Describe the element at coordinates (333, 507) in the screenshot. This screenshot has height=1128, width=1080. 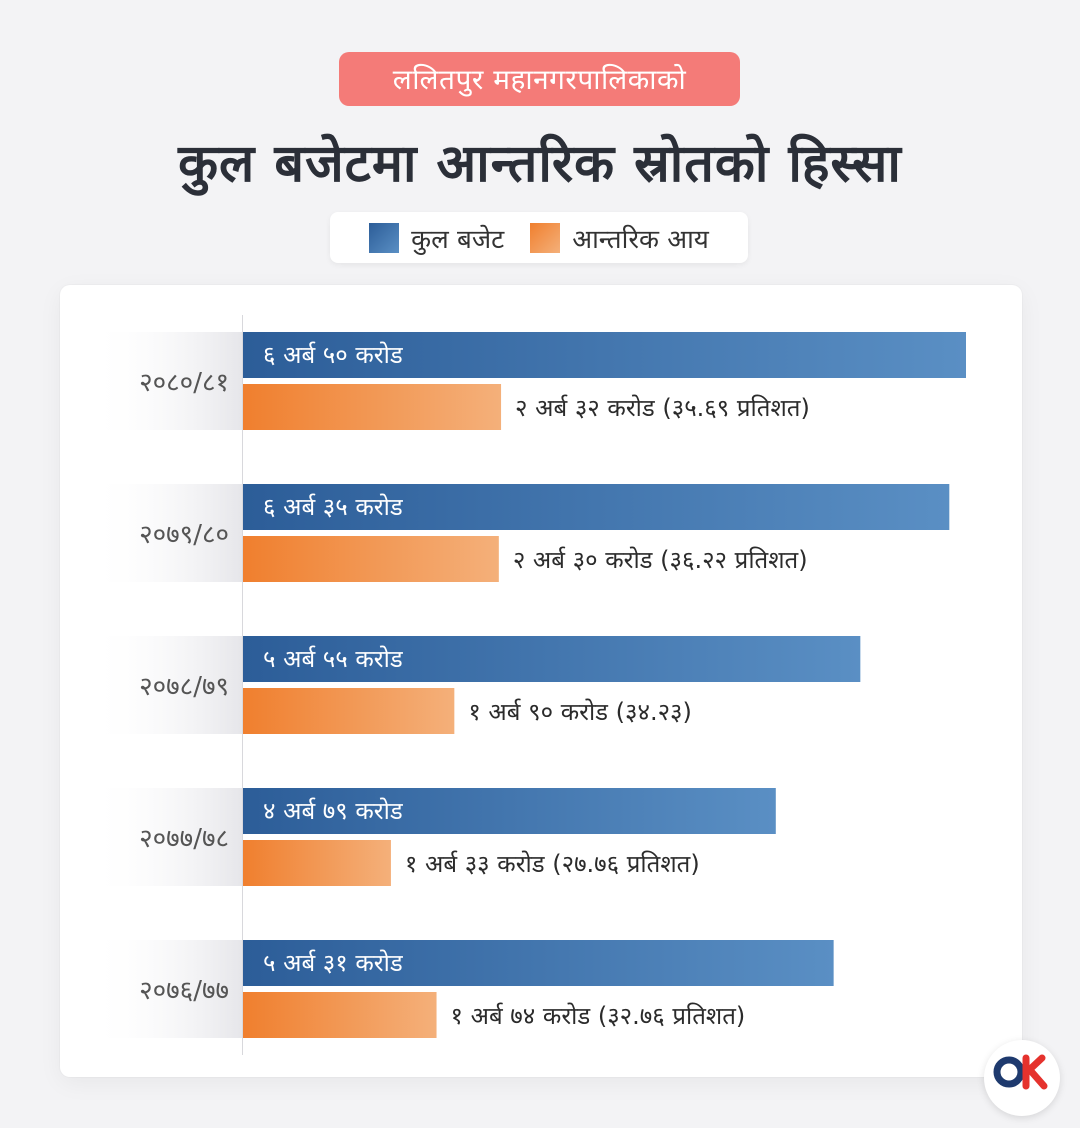
I see `bar-total-label: ६ अर्ब ३५ करोड` at that location.